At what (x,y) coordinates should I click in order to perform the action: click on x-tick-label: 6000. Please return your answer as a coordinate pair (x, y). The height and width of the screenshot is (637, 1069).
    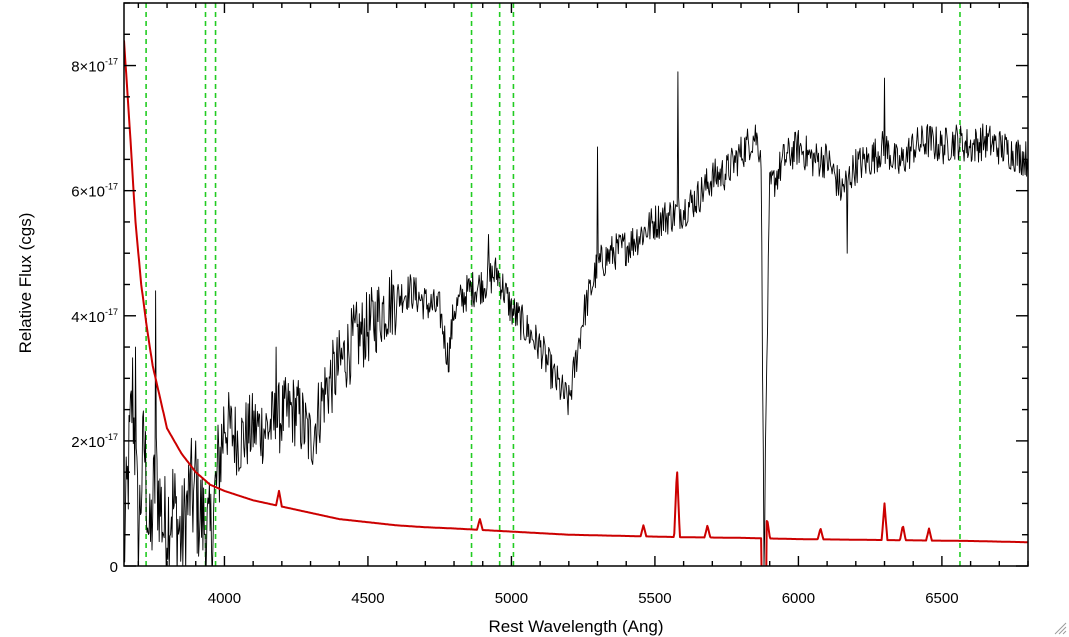
    Looking at the image, I should click on (798, 598).